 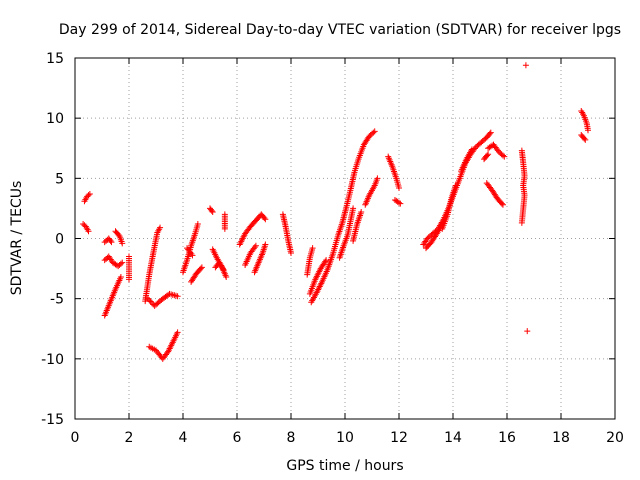 What do you see at coordinates (507, 438) in the screenshot?
I see `x-tick-label: 16` at bounding box center [507, 438].